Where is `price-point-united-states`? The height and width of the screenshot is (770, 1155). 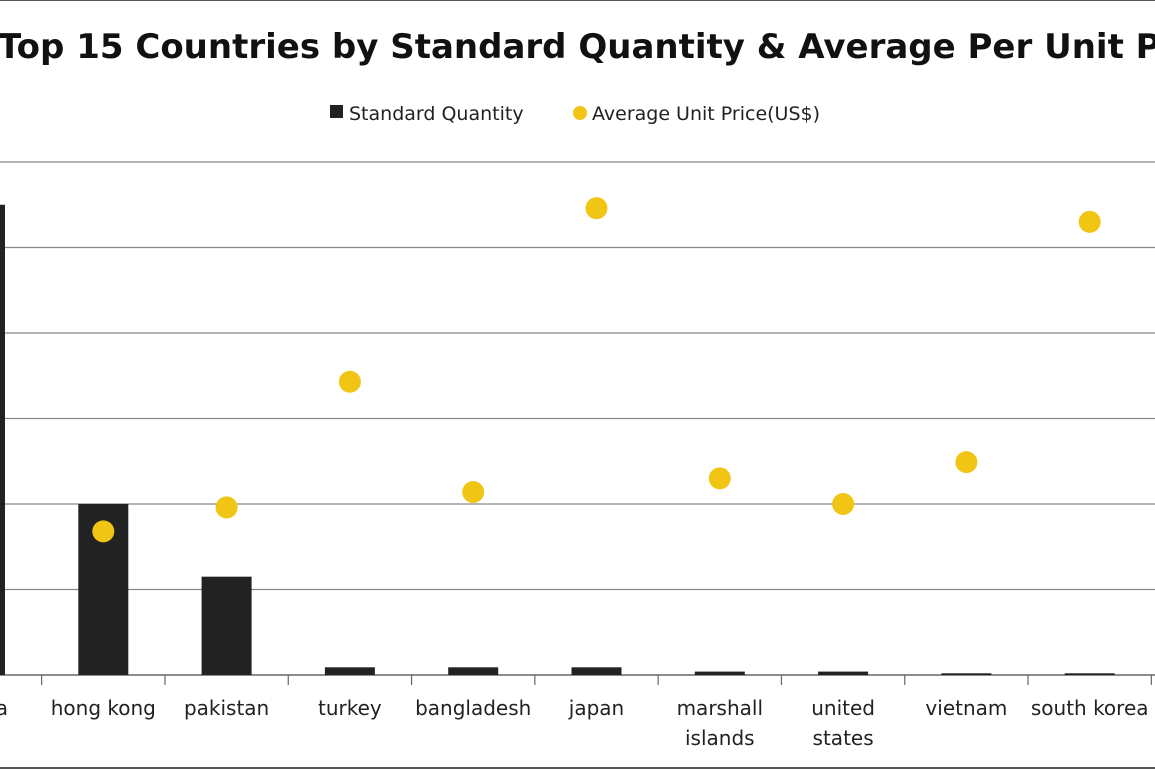 price-point-united-states is located at coordinates (843, 504).